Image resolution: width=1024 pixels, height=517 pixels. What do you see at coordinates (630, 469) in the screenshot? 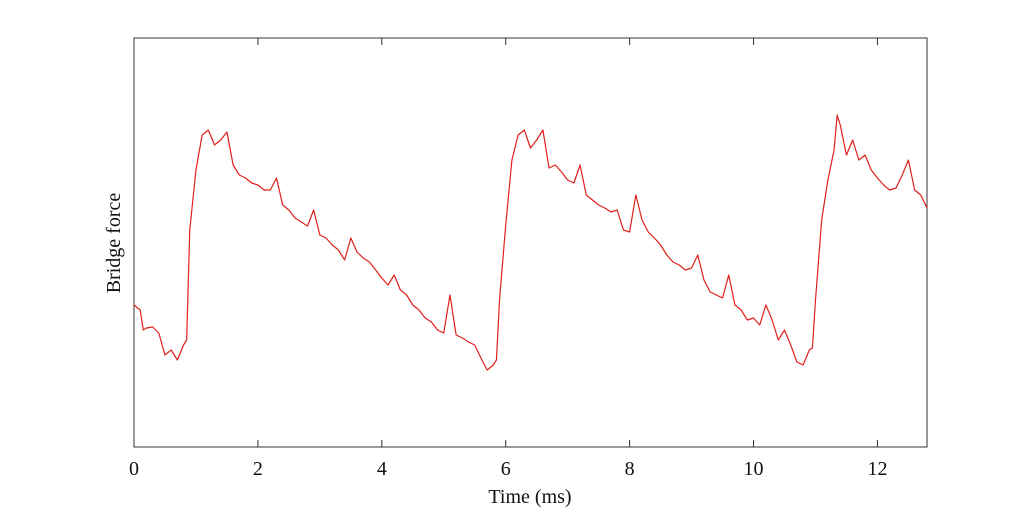
I see `x-tick-label: 8` at bounding box center [630, 469].